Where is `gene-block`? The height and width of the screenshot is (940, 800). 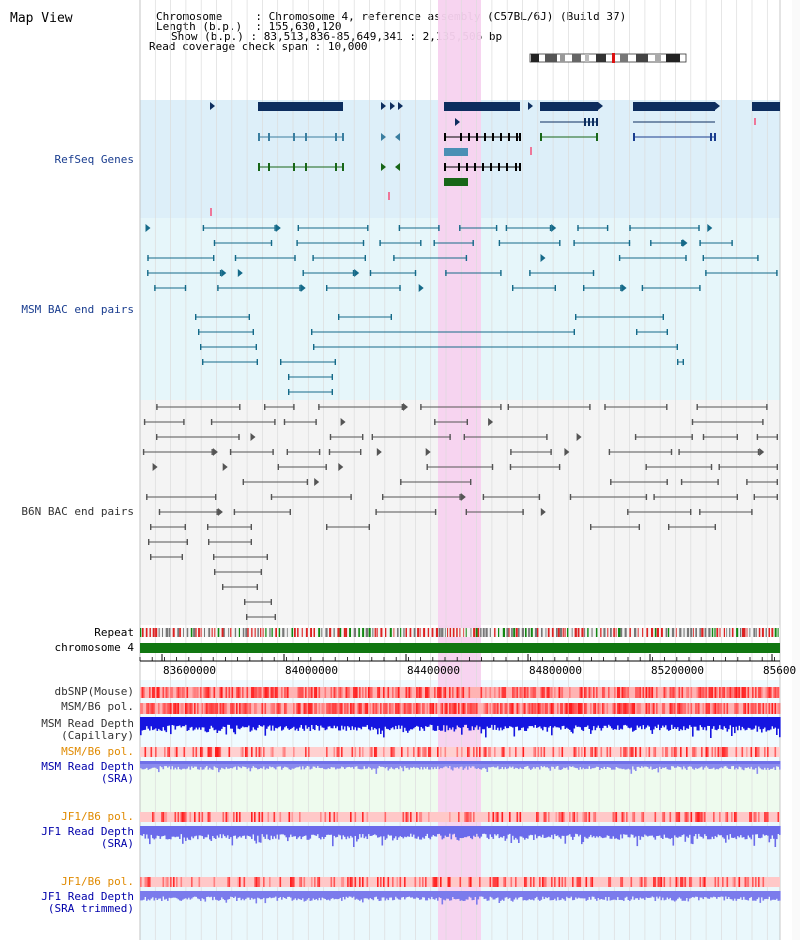
gene-block is located at coordinates (456, 182).